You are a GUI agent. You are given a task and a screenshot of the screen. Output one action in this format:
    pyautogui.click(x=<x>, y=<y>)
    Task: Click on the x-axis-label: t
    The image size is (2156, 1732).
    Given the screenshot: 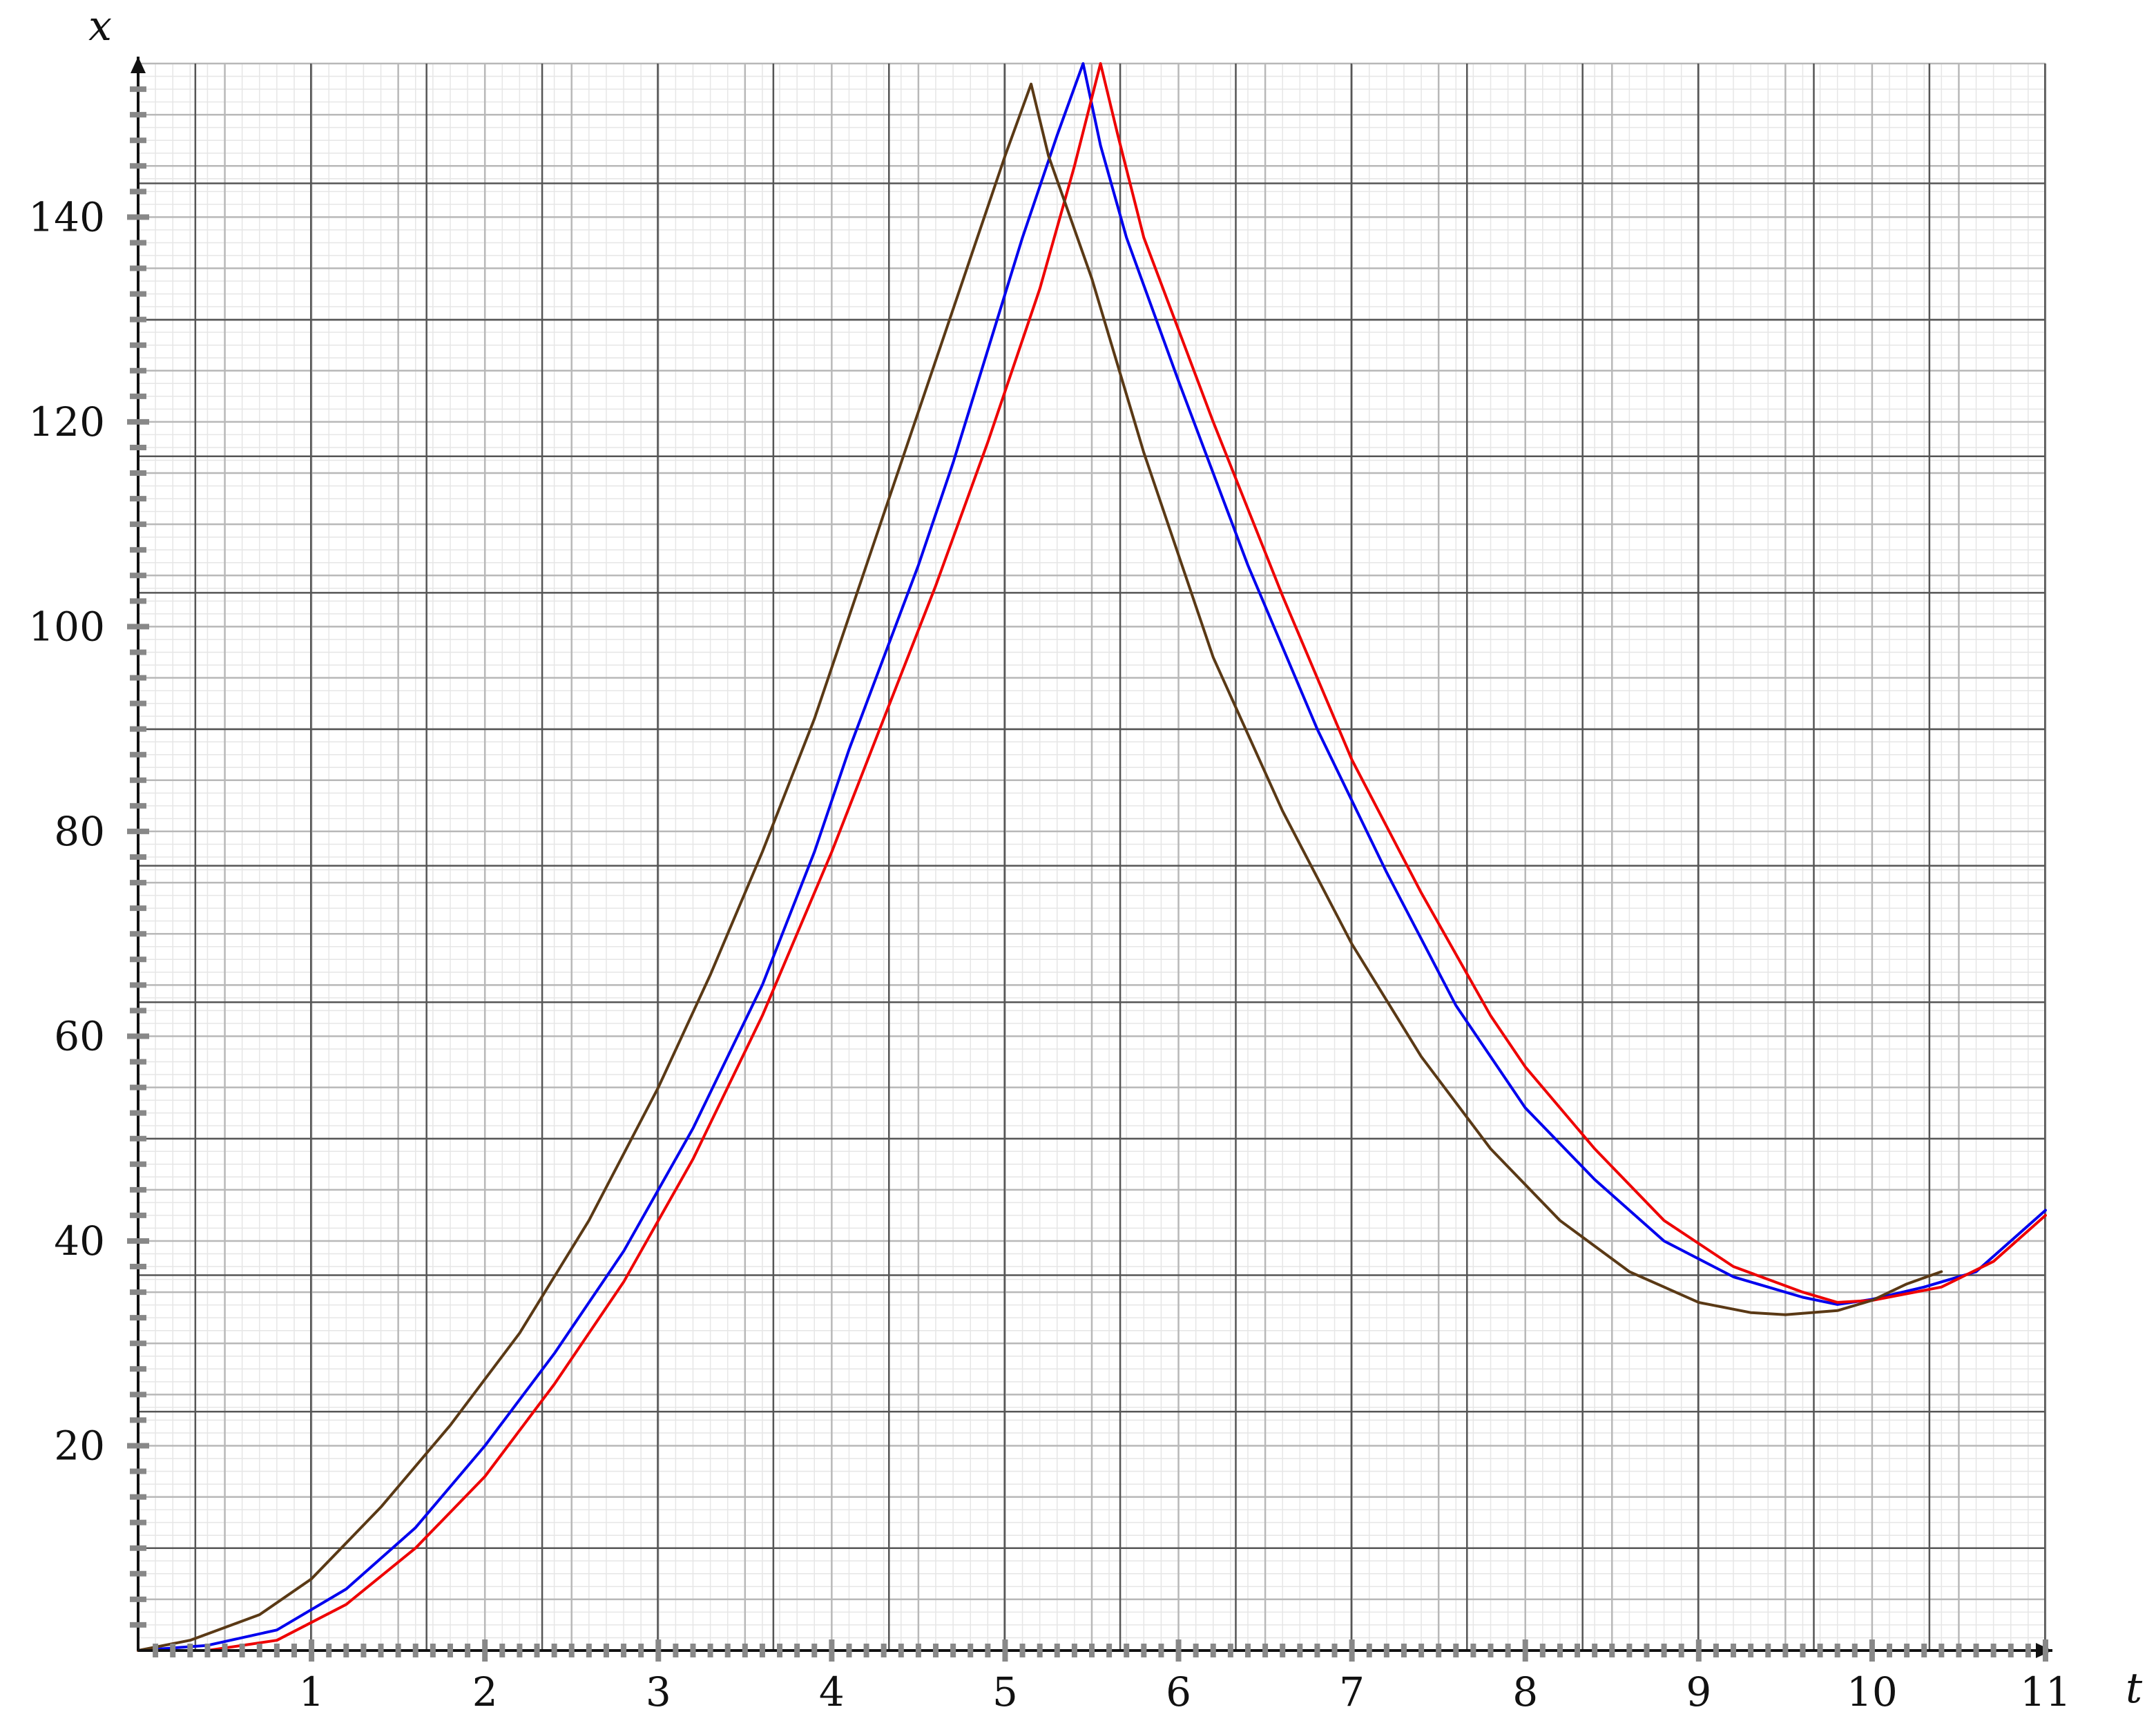 What is the action you would take?
    pyautogui.click(x=2134, y=1688)
    